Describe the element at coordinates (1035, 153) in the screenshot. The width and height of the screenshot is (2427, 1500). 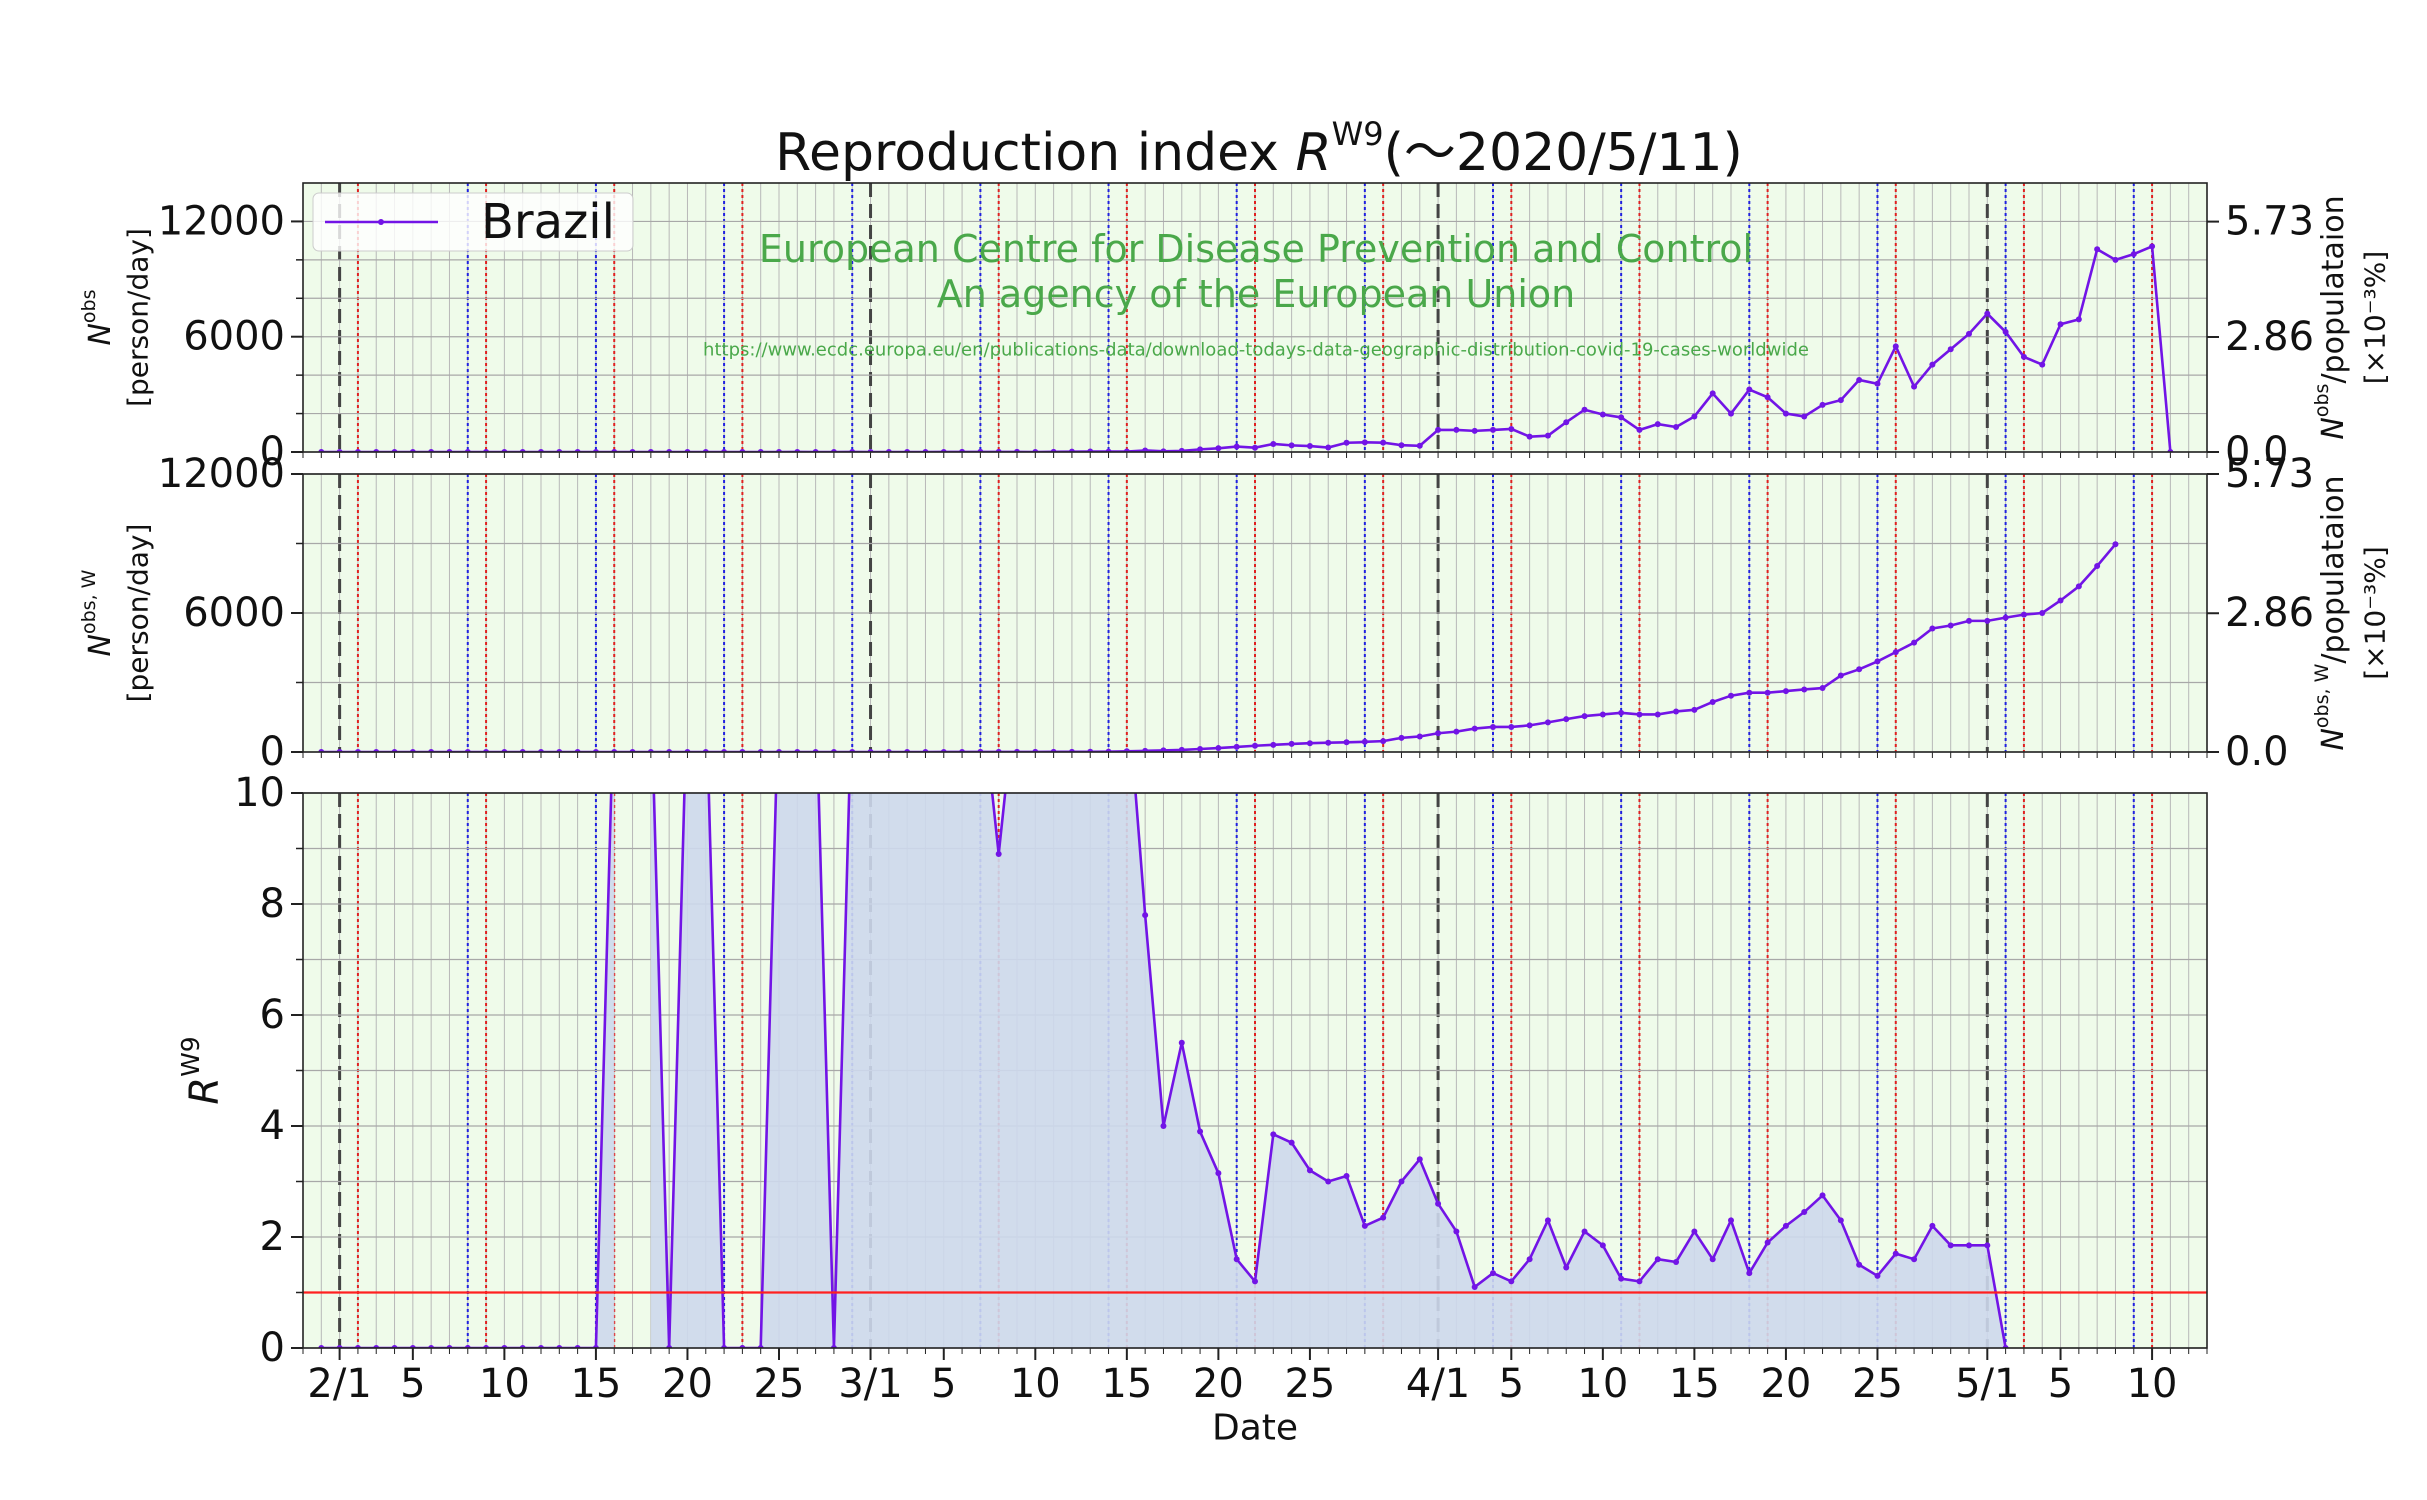
I see `text: Reproduction index` at that location.